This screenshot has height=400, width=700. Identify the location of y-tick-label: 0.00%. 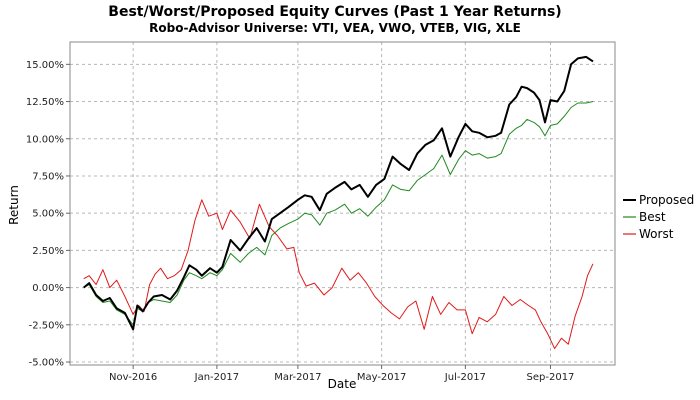
(48, 288).